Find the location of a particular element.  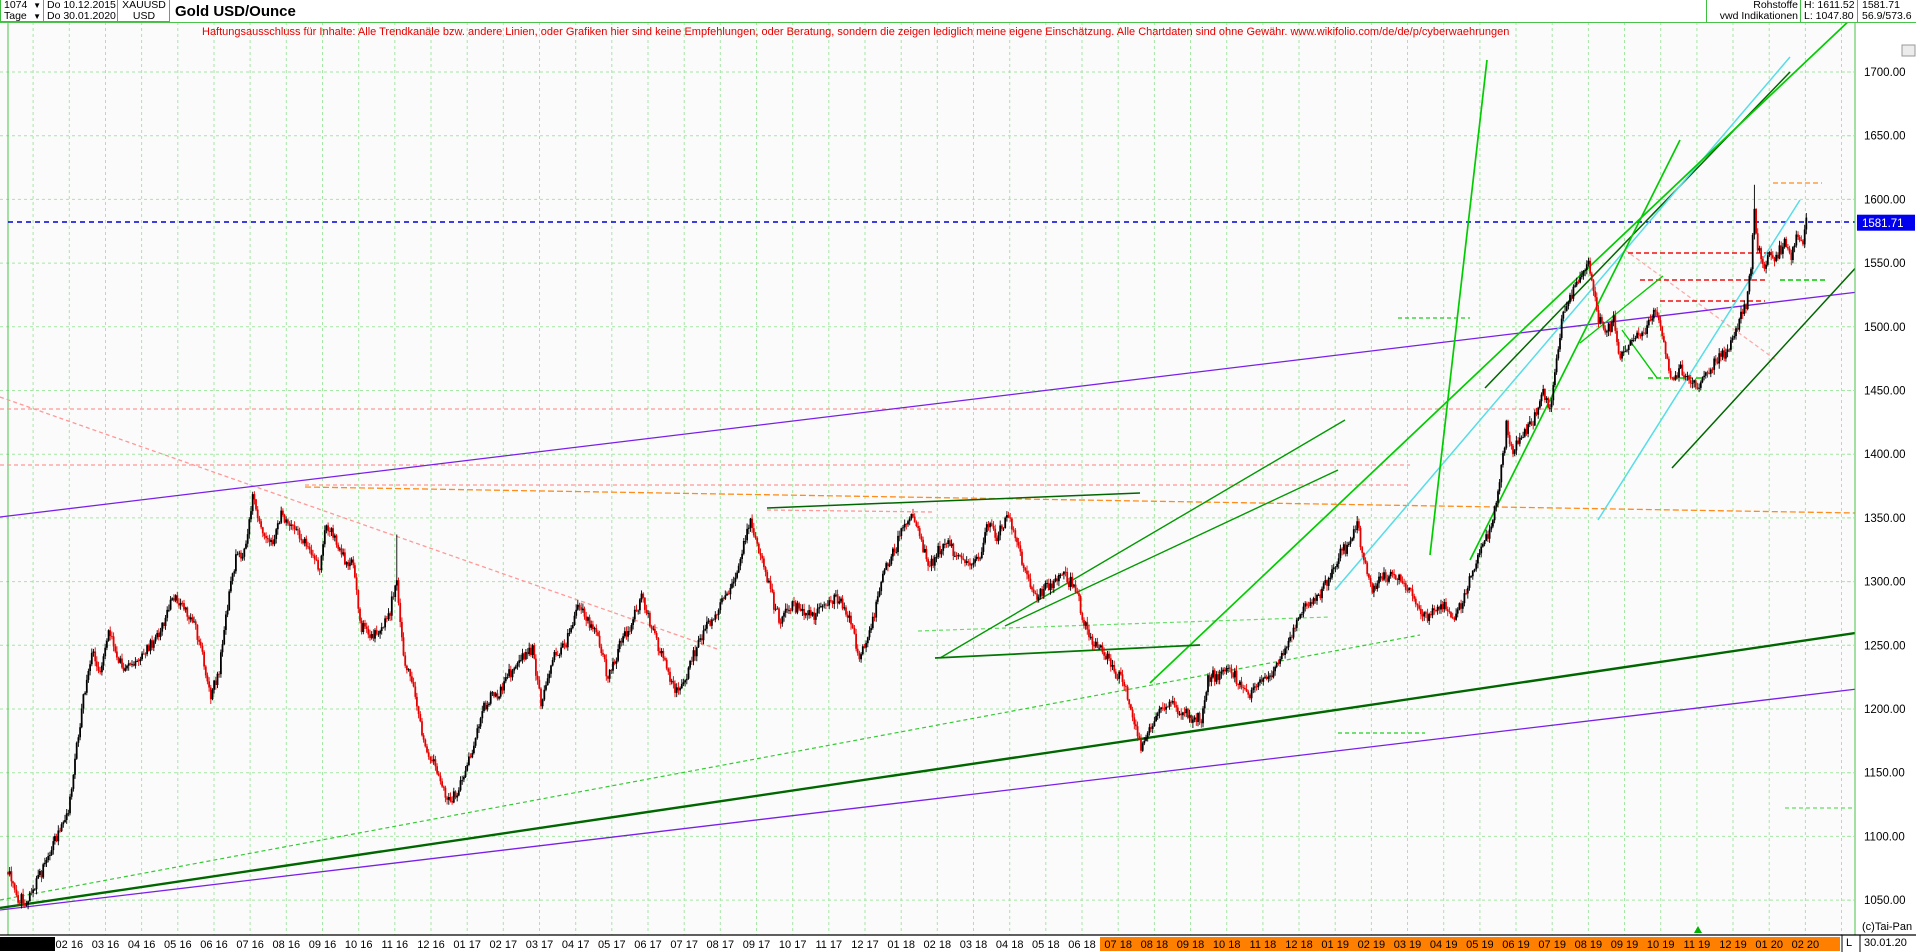

price-axis-label: 1400.00 is located at coordinates (1885, 455).